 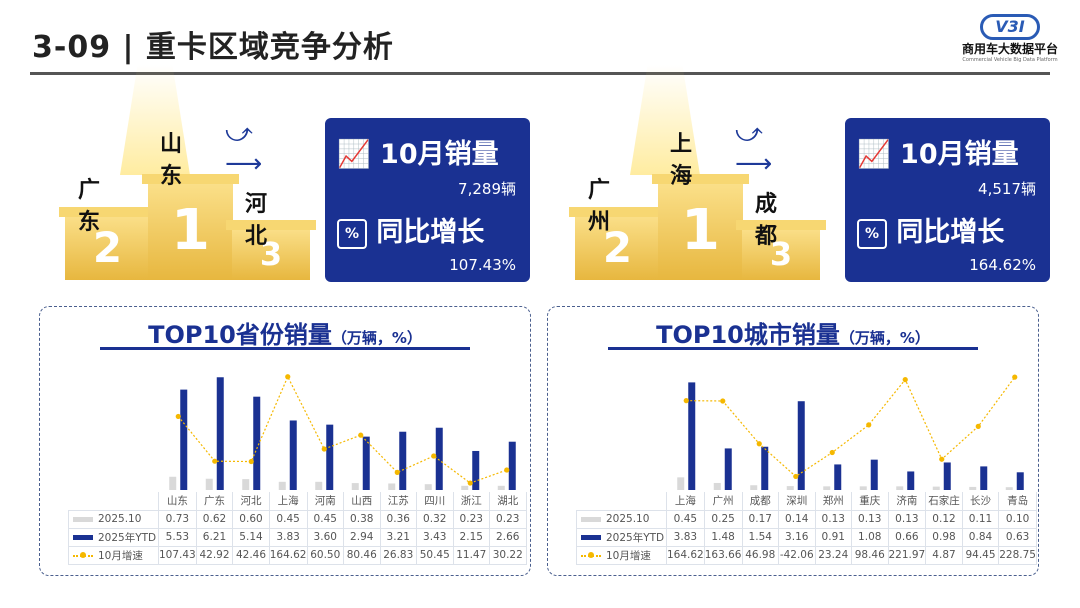 What do you see at coordinates (214, 519) in the screenshot?
I see `data-label: 0.62` at bounding box center [214, 519].